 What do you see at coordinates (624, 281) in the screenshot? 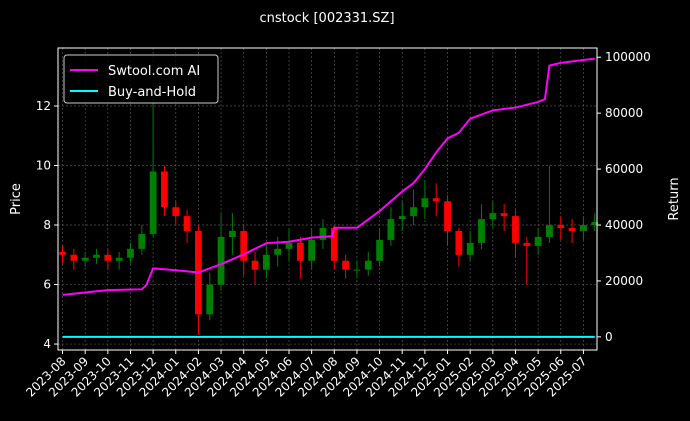
I see `y2-tick-label: 20000` at bounding box center [624, 281].